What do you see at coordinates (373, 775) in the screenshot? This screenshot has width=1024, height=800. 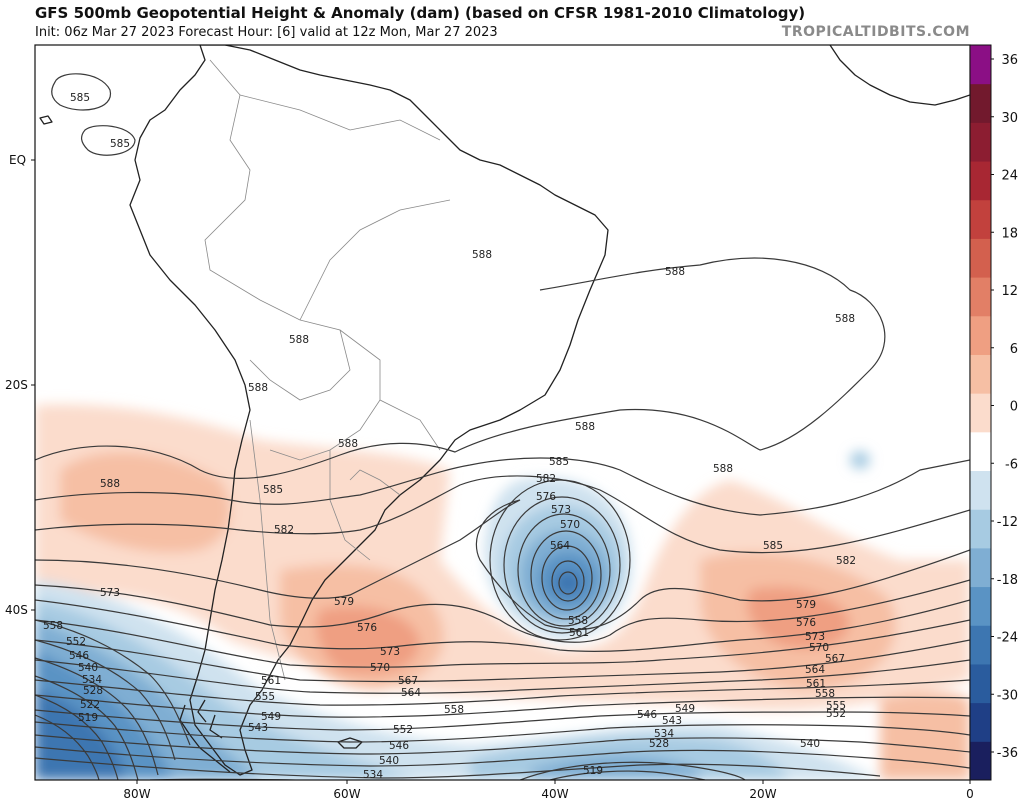 I see `contour-label: 534` at bounding box center [373, 775].